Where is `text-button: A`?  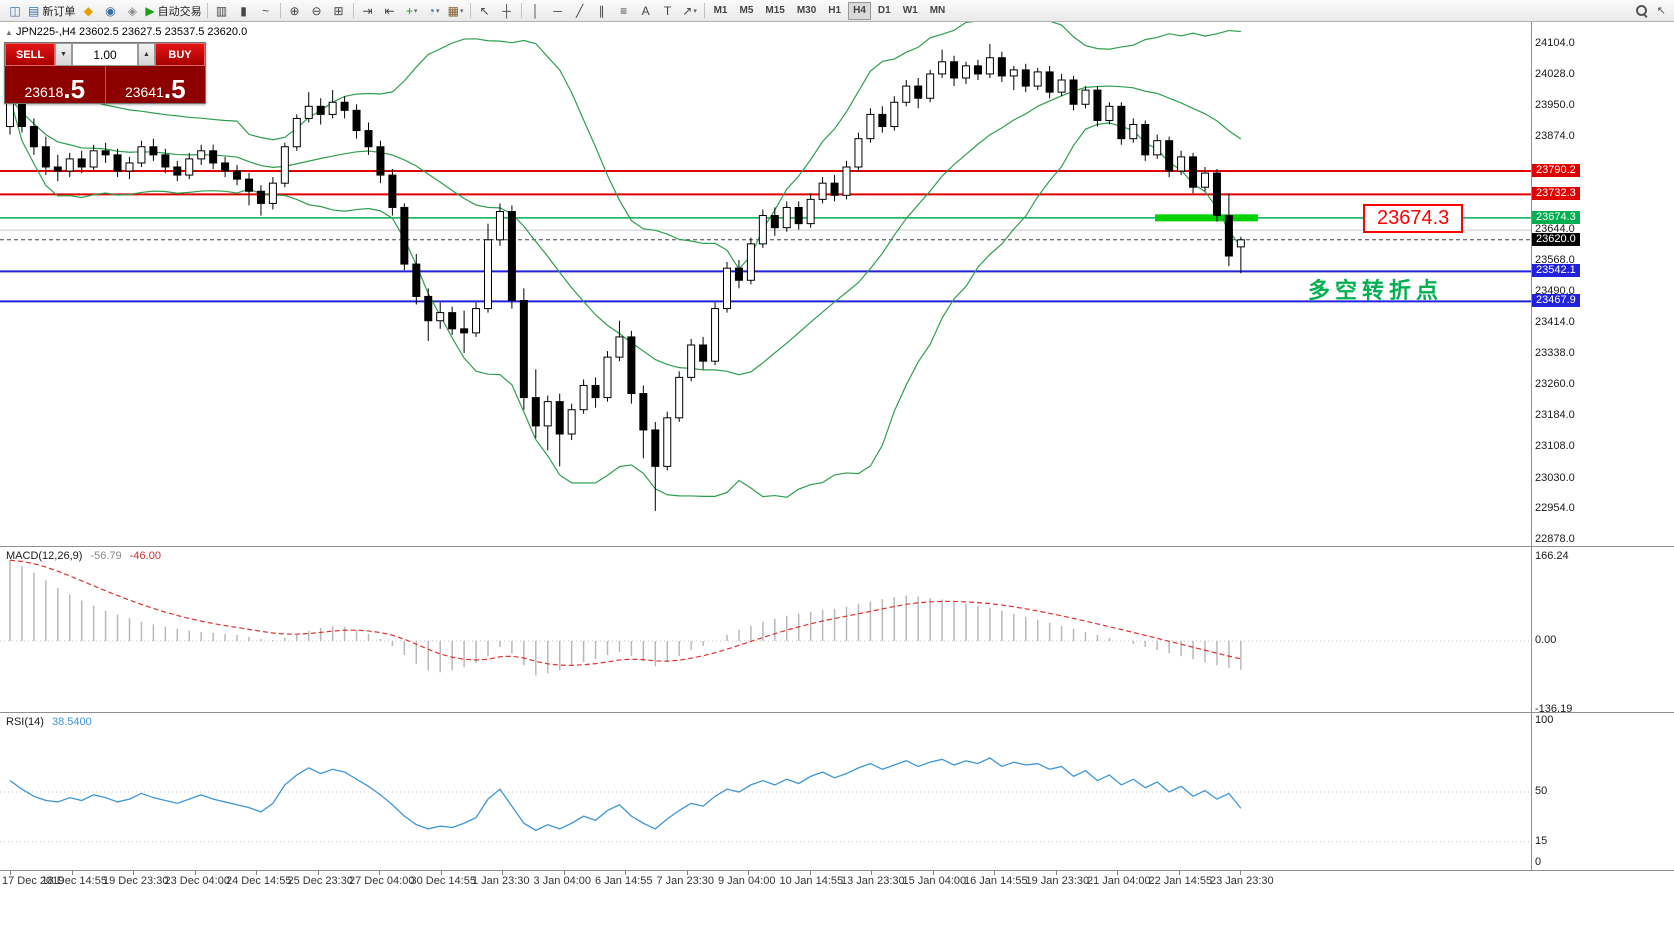 text-button: A is located at coordinates (646, 11).